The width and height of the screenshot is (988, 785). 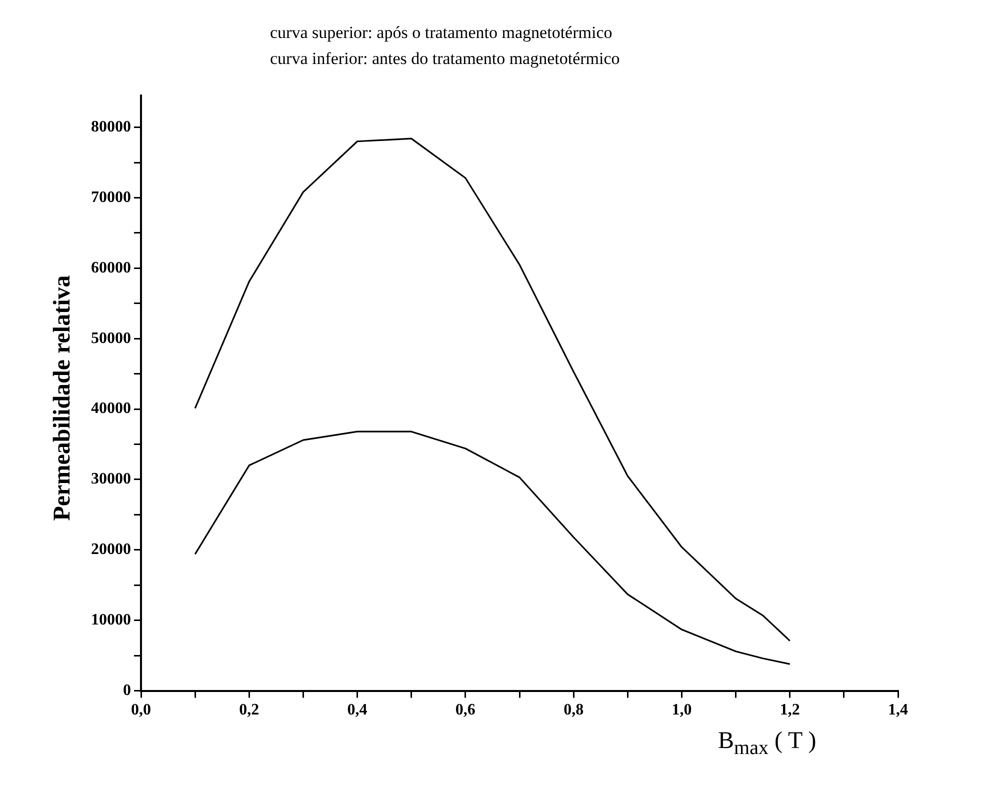 I want to click on y-tick-label: 10000, so click(x=111, y=620).